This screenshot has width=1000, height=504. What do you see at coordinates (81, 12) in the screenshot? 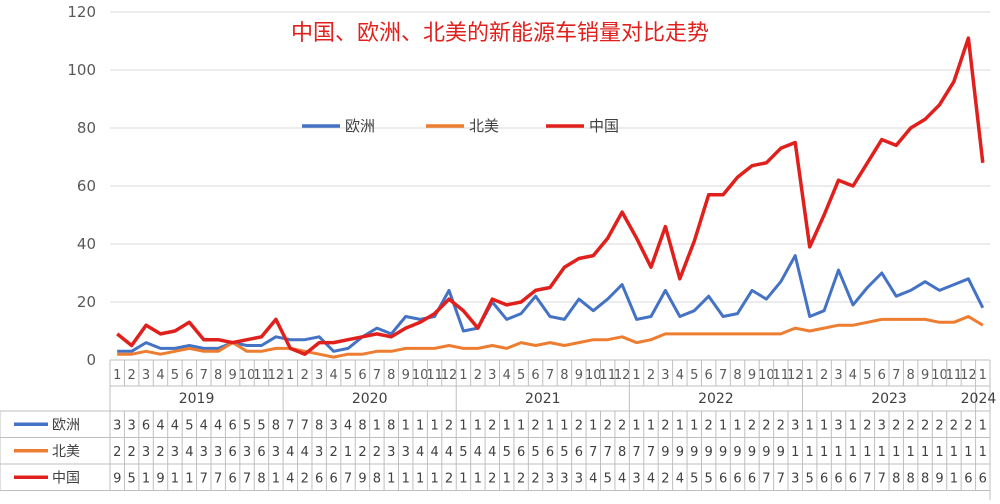
I see `y-tick-label: 120` at bounding box center [81, 12].